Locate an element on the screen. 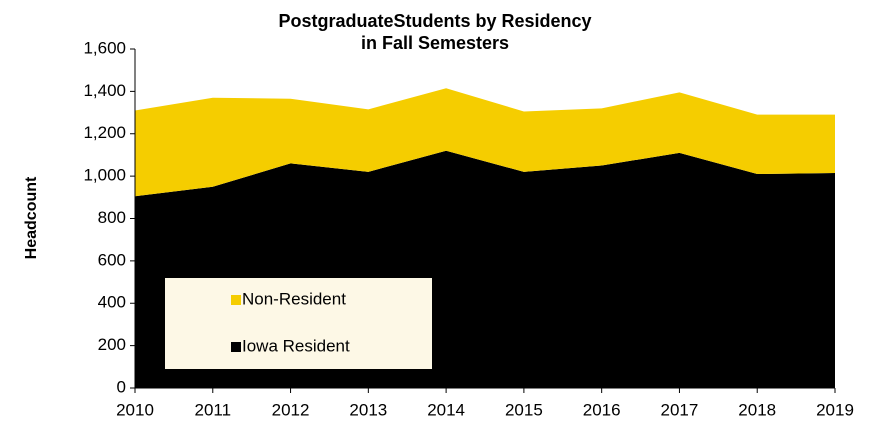  x-tick-label: 2011 is located at coordinates (212, 409).